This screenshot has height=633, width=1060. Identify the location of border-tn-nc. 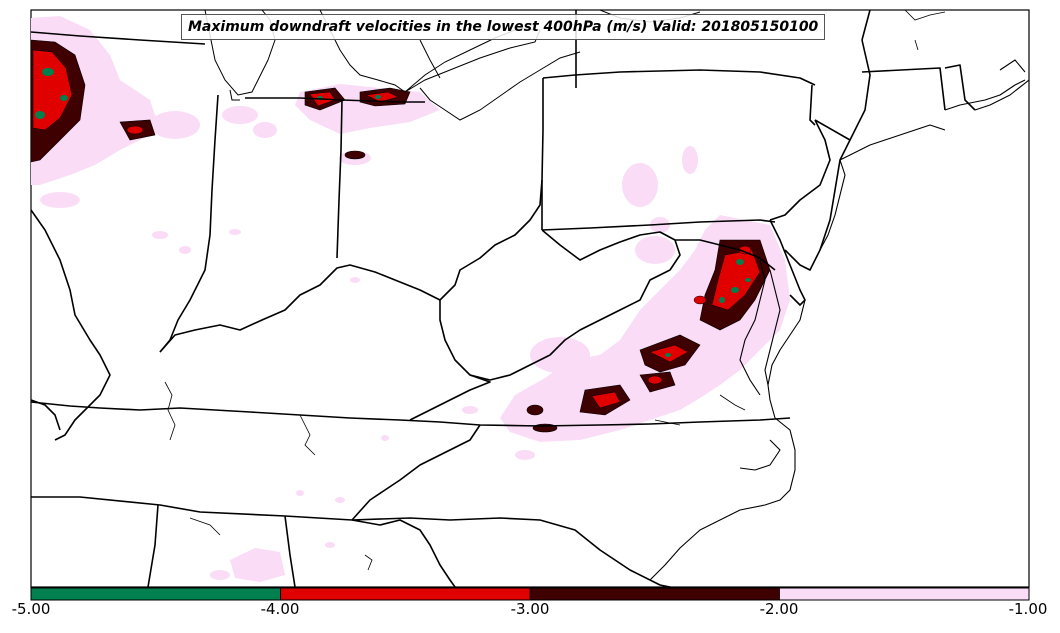
(416, 472).